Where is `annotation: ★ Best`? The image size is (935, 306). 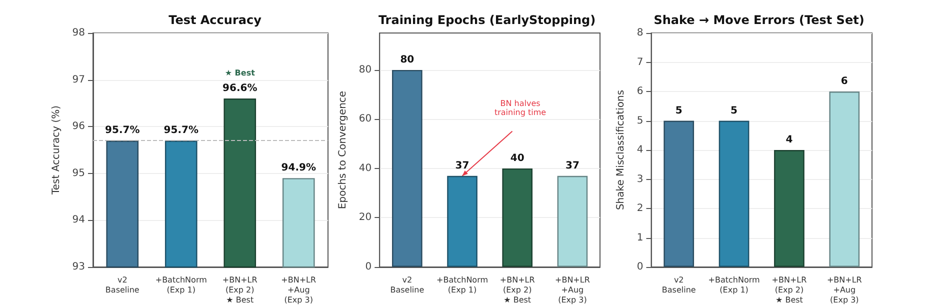 annotation: ★ Best is located at coordinates (240, 73).